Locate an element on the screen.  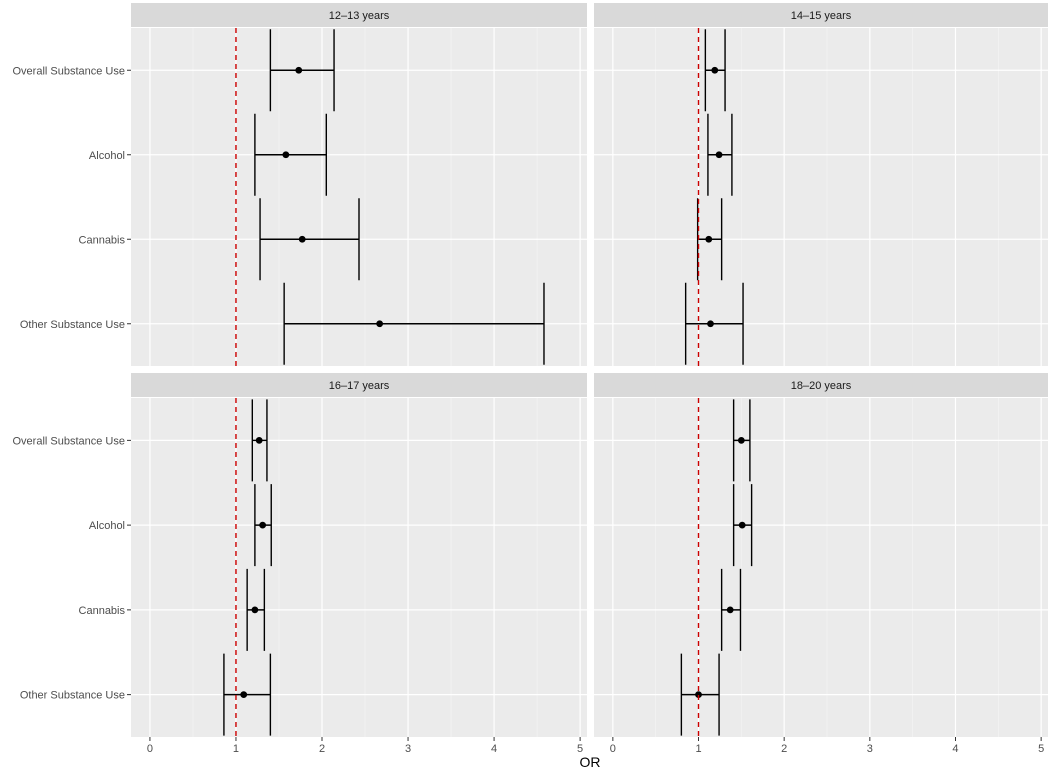
x-axis-ticks: 0 1 2 3 4 5 0 1 2 3 4 5 is located at coordinates (595, 746).